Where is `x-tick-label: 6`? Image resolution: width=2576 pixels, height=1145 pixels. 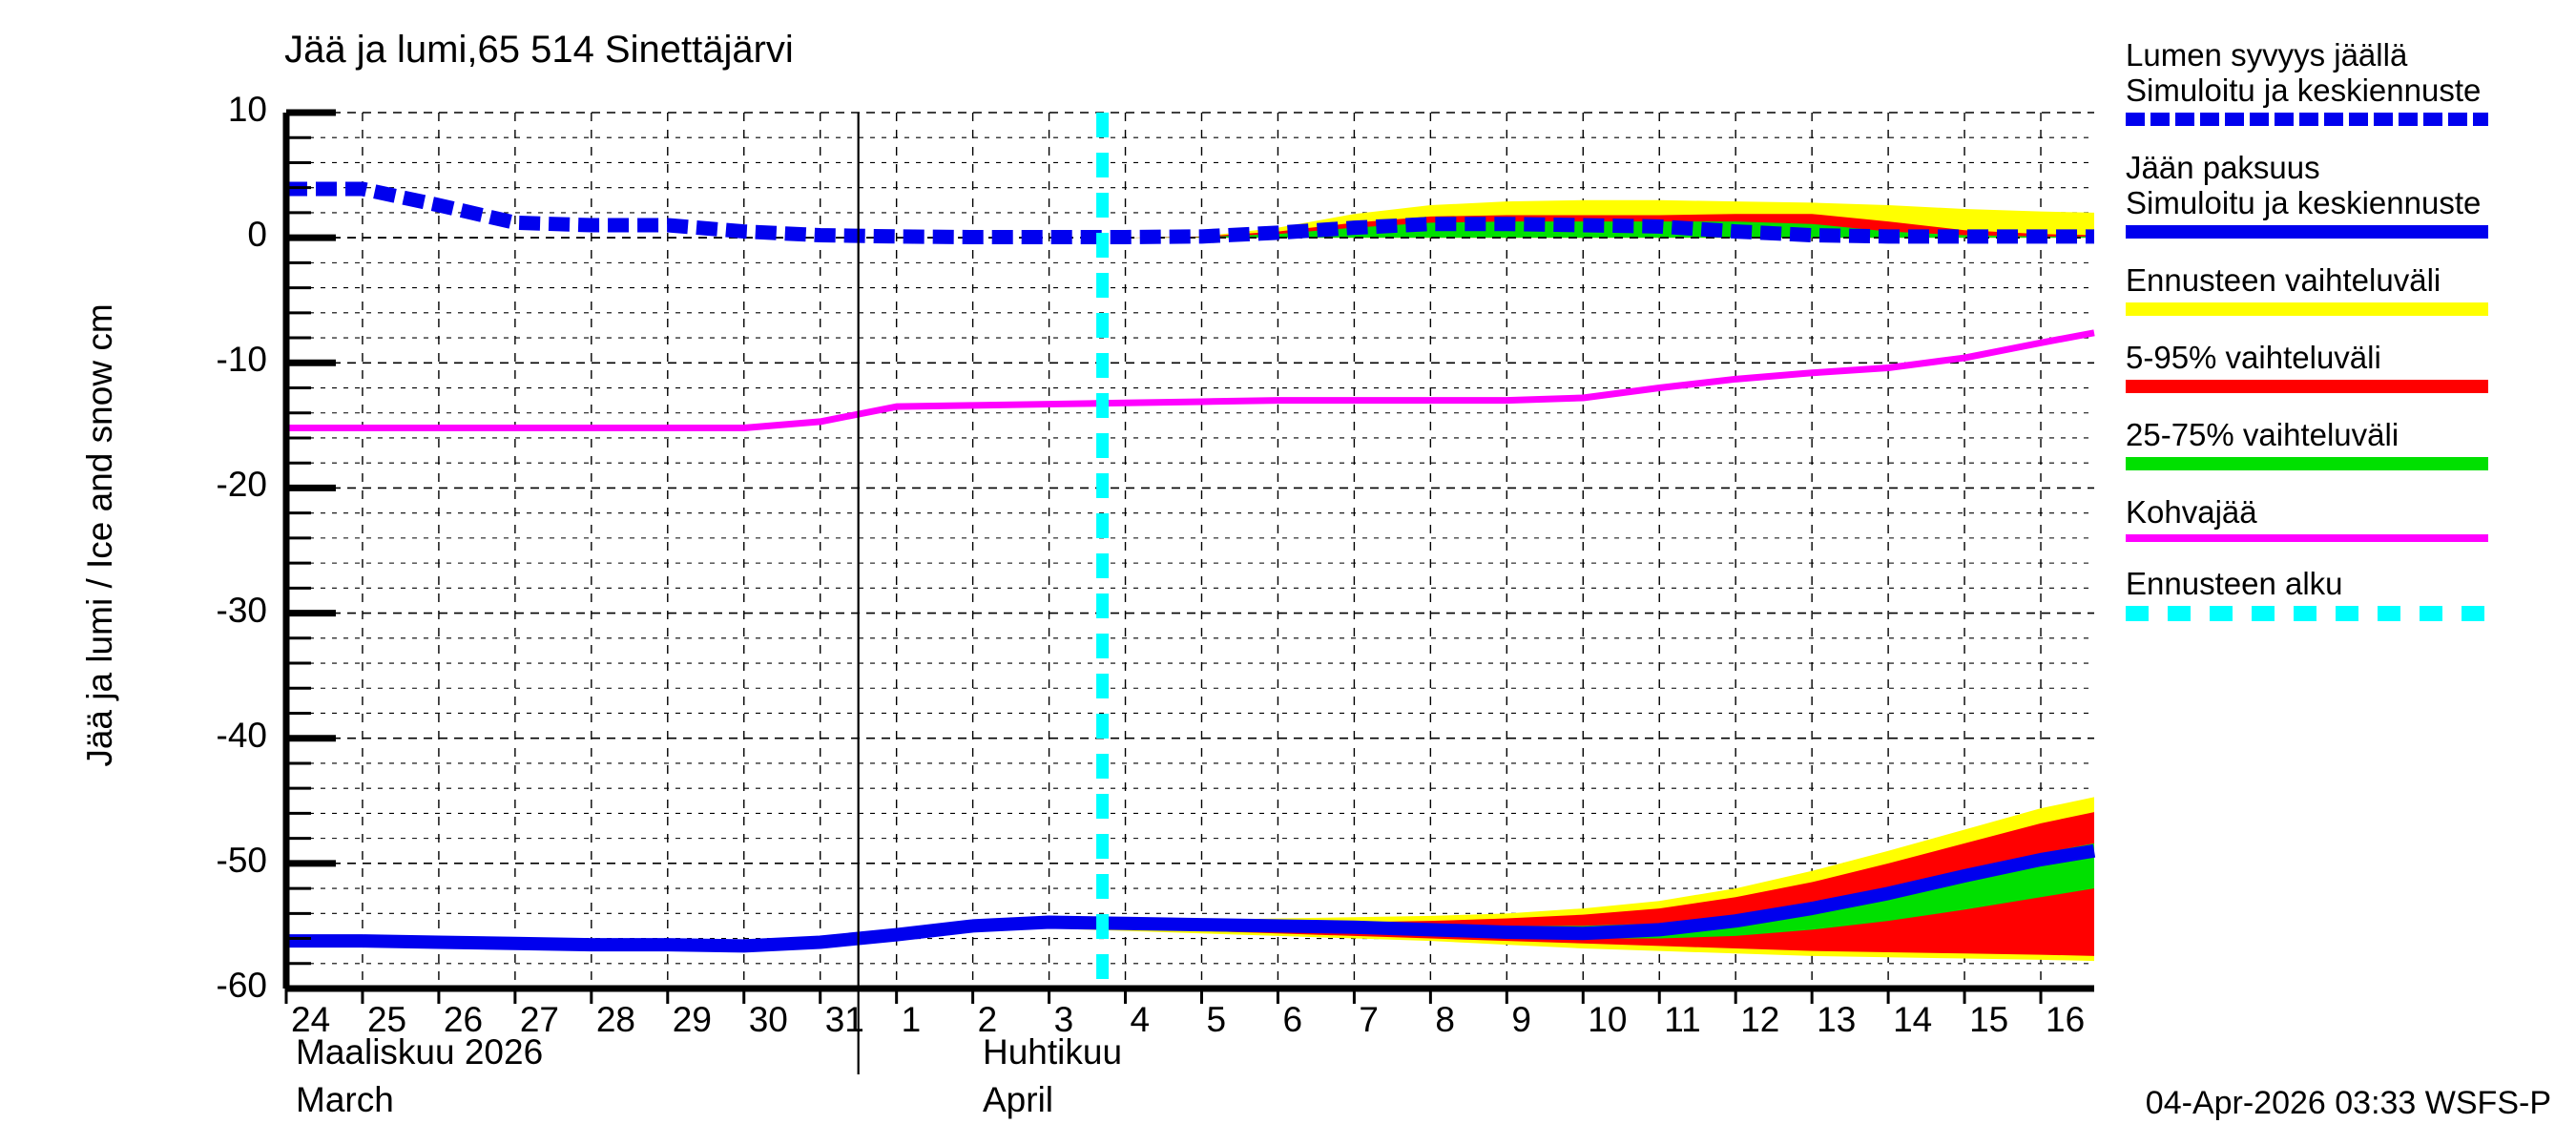 x-tick-label: 6 is located at coordinates (1292, 1019).